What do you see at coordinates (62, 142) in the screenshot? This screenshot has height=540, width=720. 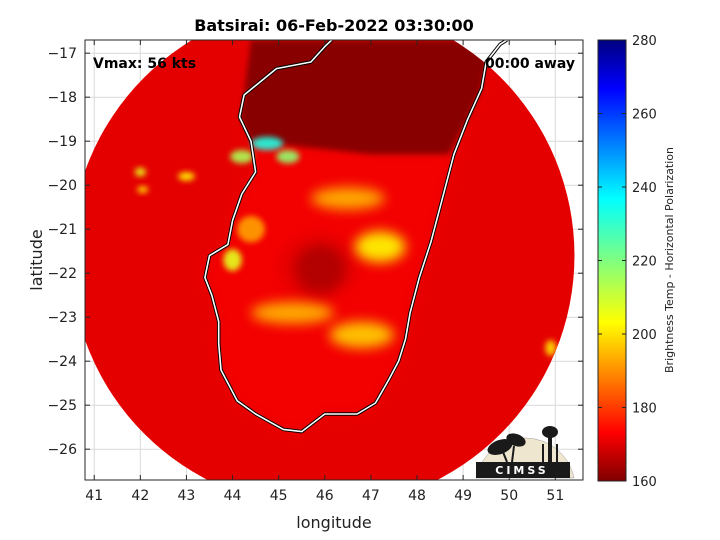 I see `y-tick-label: −19` at bounding box center [62, 142].